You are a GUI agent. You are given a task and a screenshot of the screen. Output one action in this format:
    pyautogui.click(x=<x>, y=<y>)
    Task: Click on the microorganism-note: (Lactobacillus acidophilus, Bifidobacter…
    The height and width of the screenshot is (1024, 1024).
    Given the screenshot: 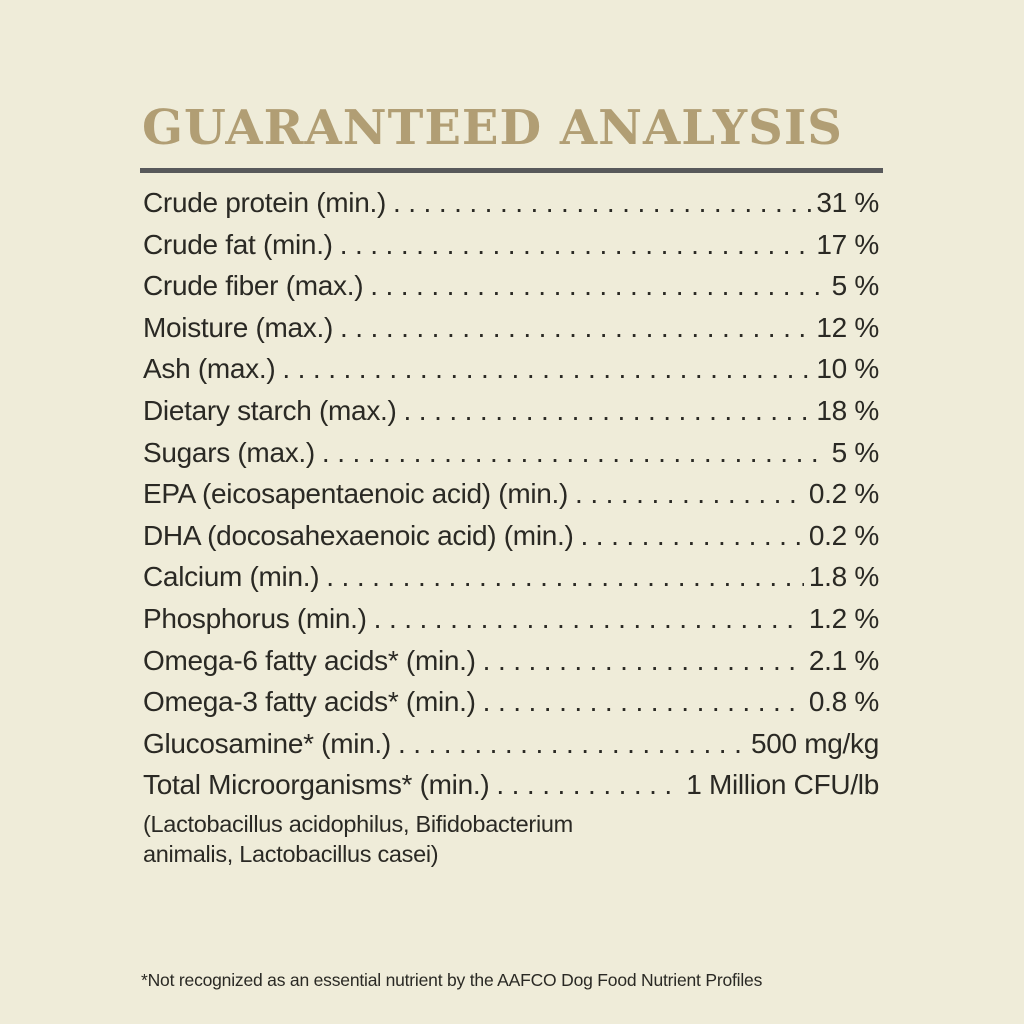 What is the action you would take?
    pyautogui.click(x=511, y=839)
    